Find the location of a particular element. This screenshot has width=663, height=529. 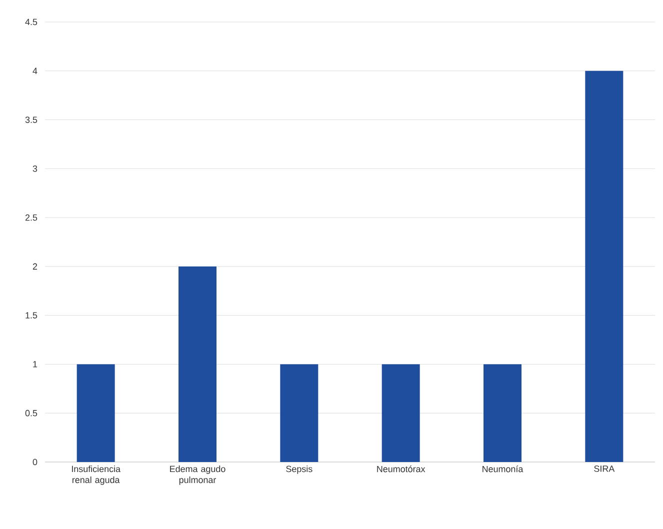

y-tick-label: 3 is located at coordinates (35, 168).